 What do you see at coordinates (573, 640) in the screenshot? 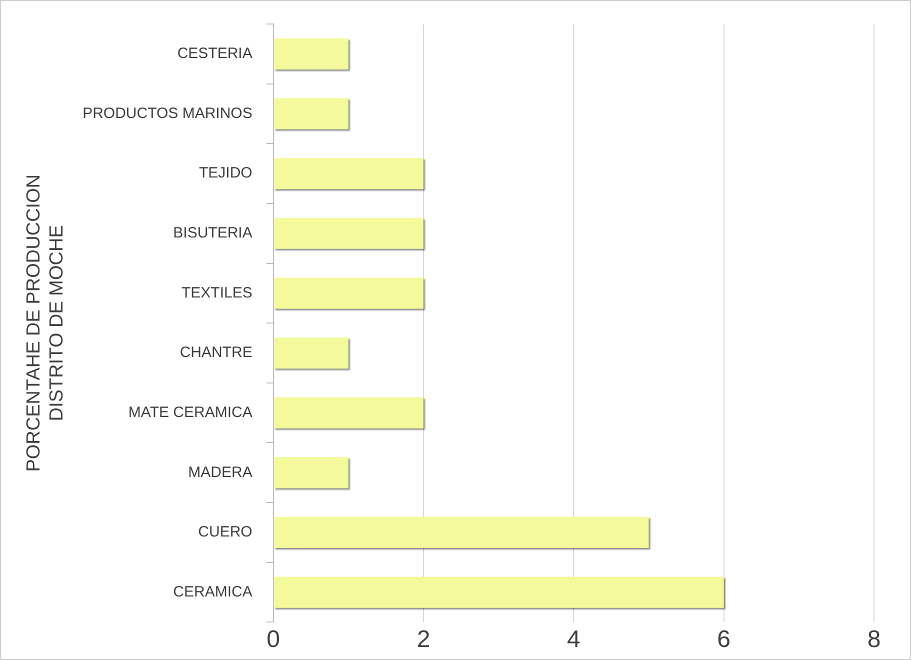
I see `x-tick-label: 4` at bounding box center [573, 640].